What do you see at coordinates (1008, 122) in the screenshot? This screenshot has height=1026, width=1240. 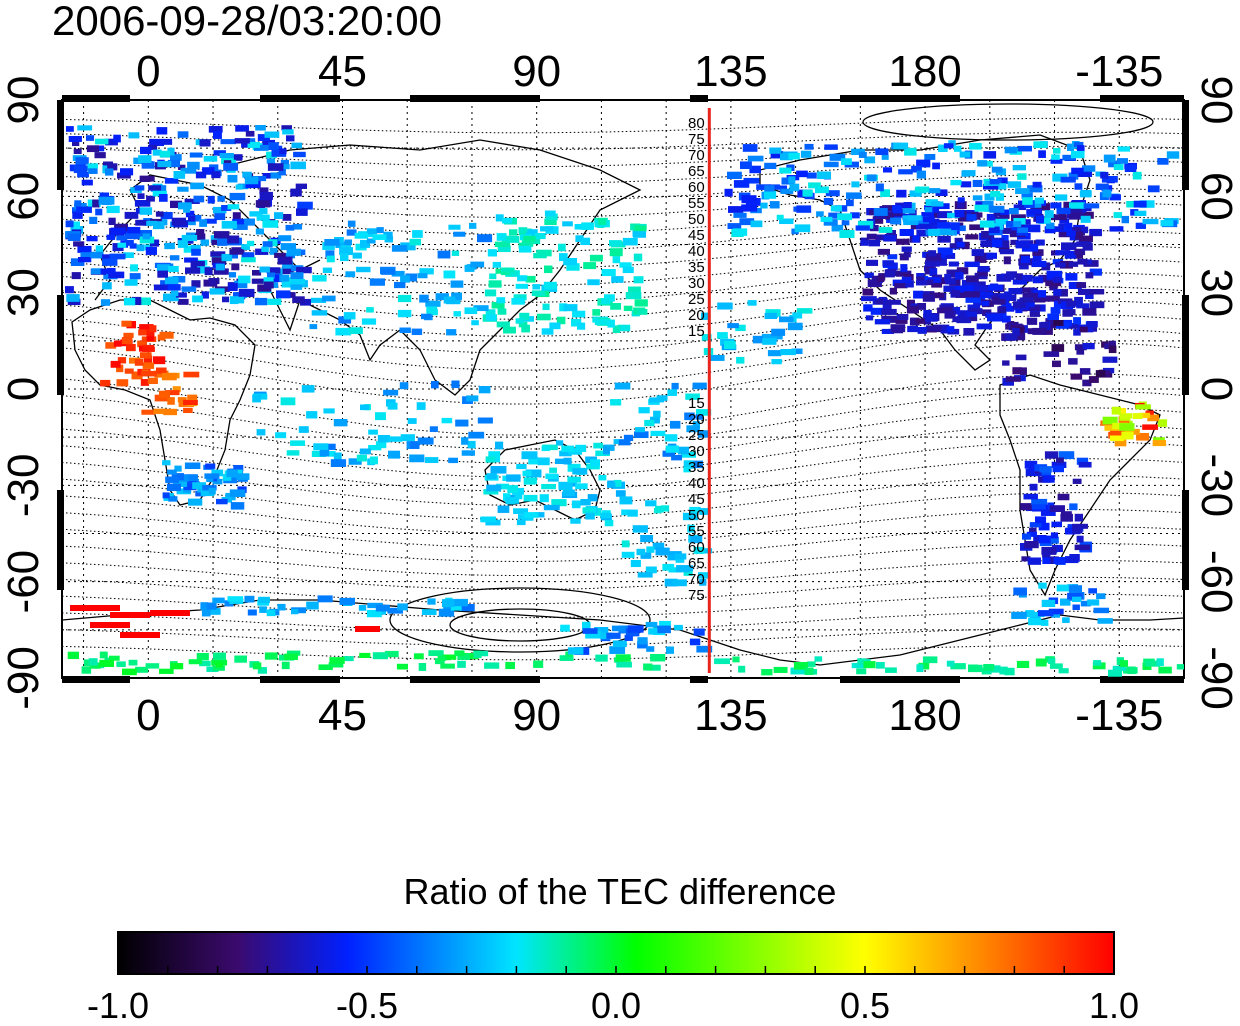 I see `auroral-oval-north` at bounding box center [1008, 122].